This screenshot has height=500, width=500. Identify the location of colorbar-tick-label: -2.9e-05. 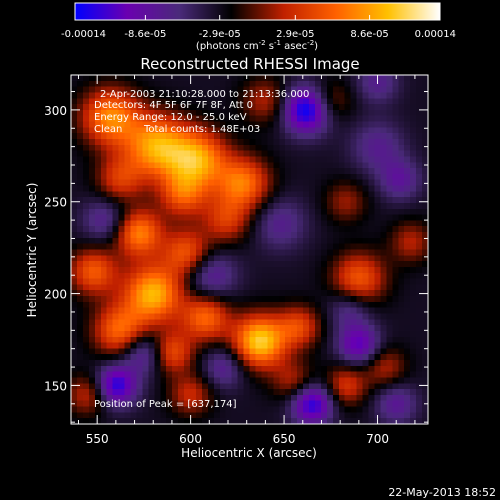
(220, 34).